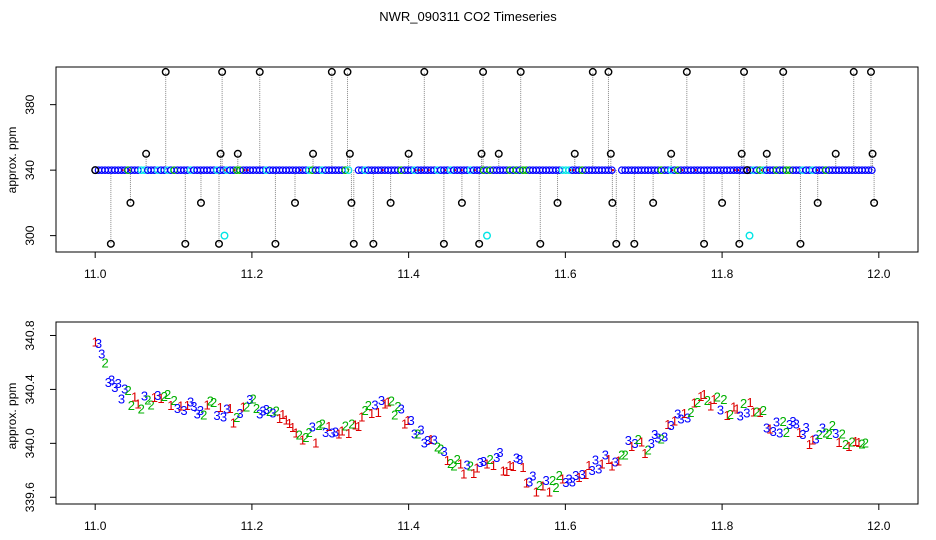 This screenshot has height=540, width=936. Describe the element at coordinates (408, 526) in the screenshot. I see `bottom-xtick-label: 11.4` at that location.